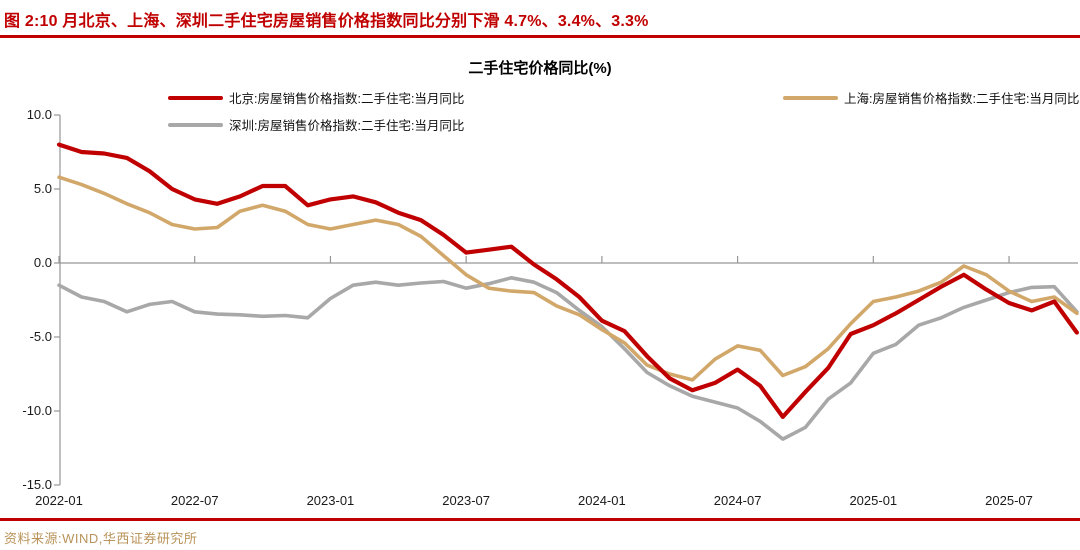 The height and width of the screenshot is (550, 1080). What do you see at coordinates (101, 538) in the screenshot?
I see `source-note: 资料来源:WIND,华西证券研究所` at bounding box center [101, 538].